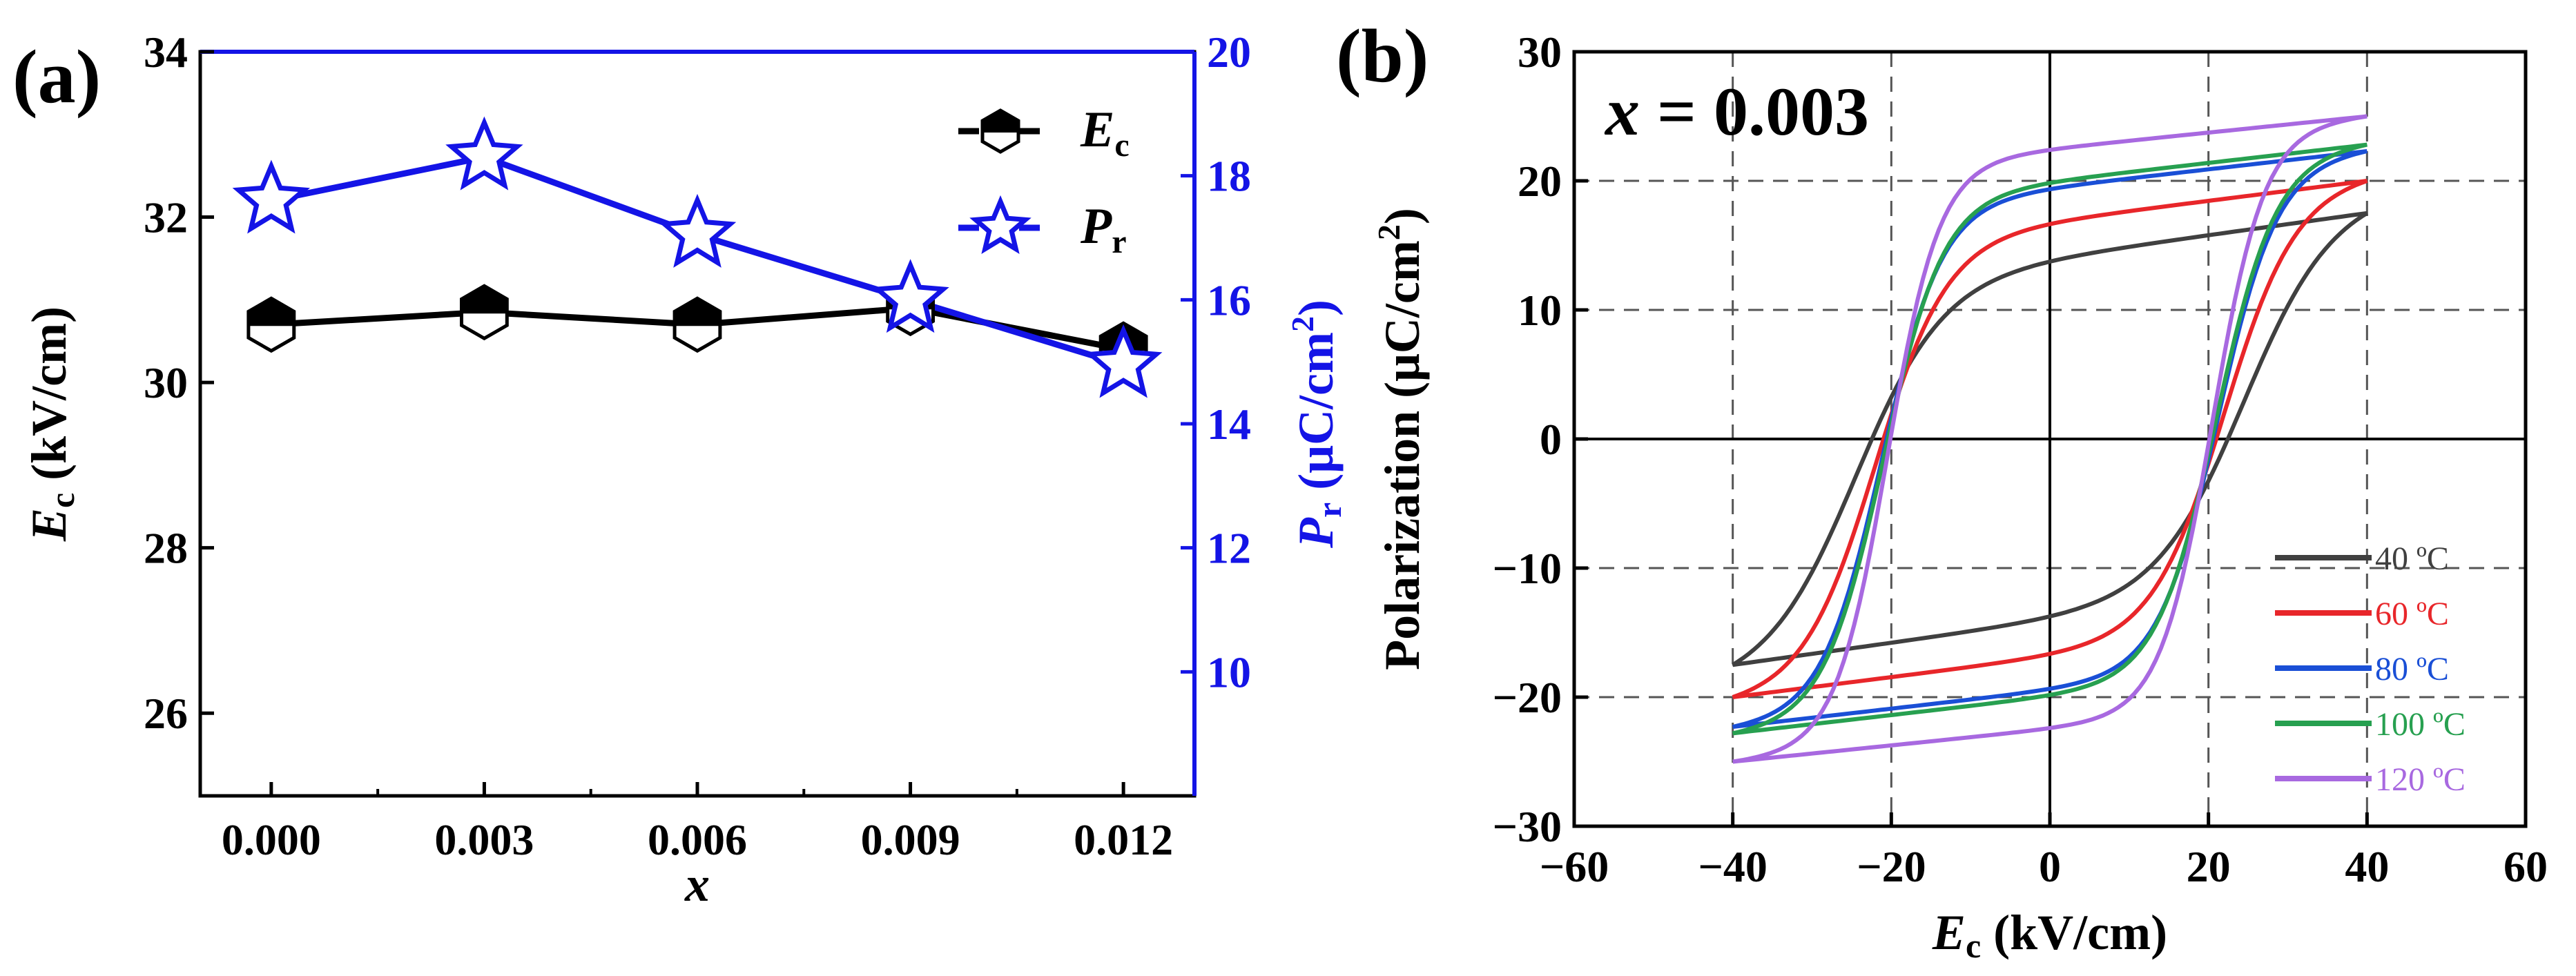 The width and height of the screenshot is (2576, 976). Describe the element at coordinates (166, 217) in the screenshot. I see `y-tick-label-left: 32` at that location.